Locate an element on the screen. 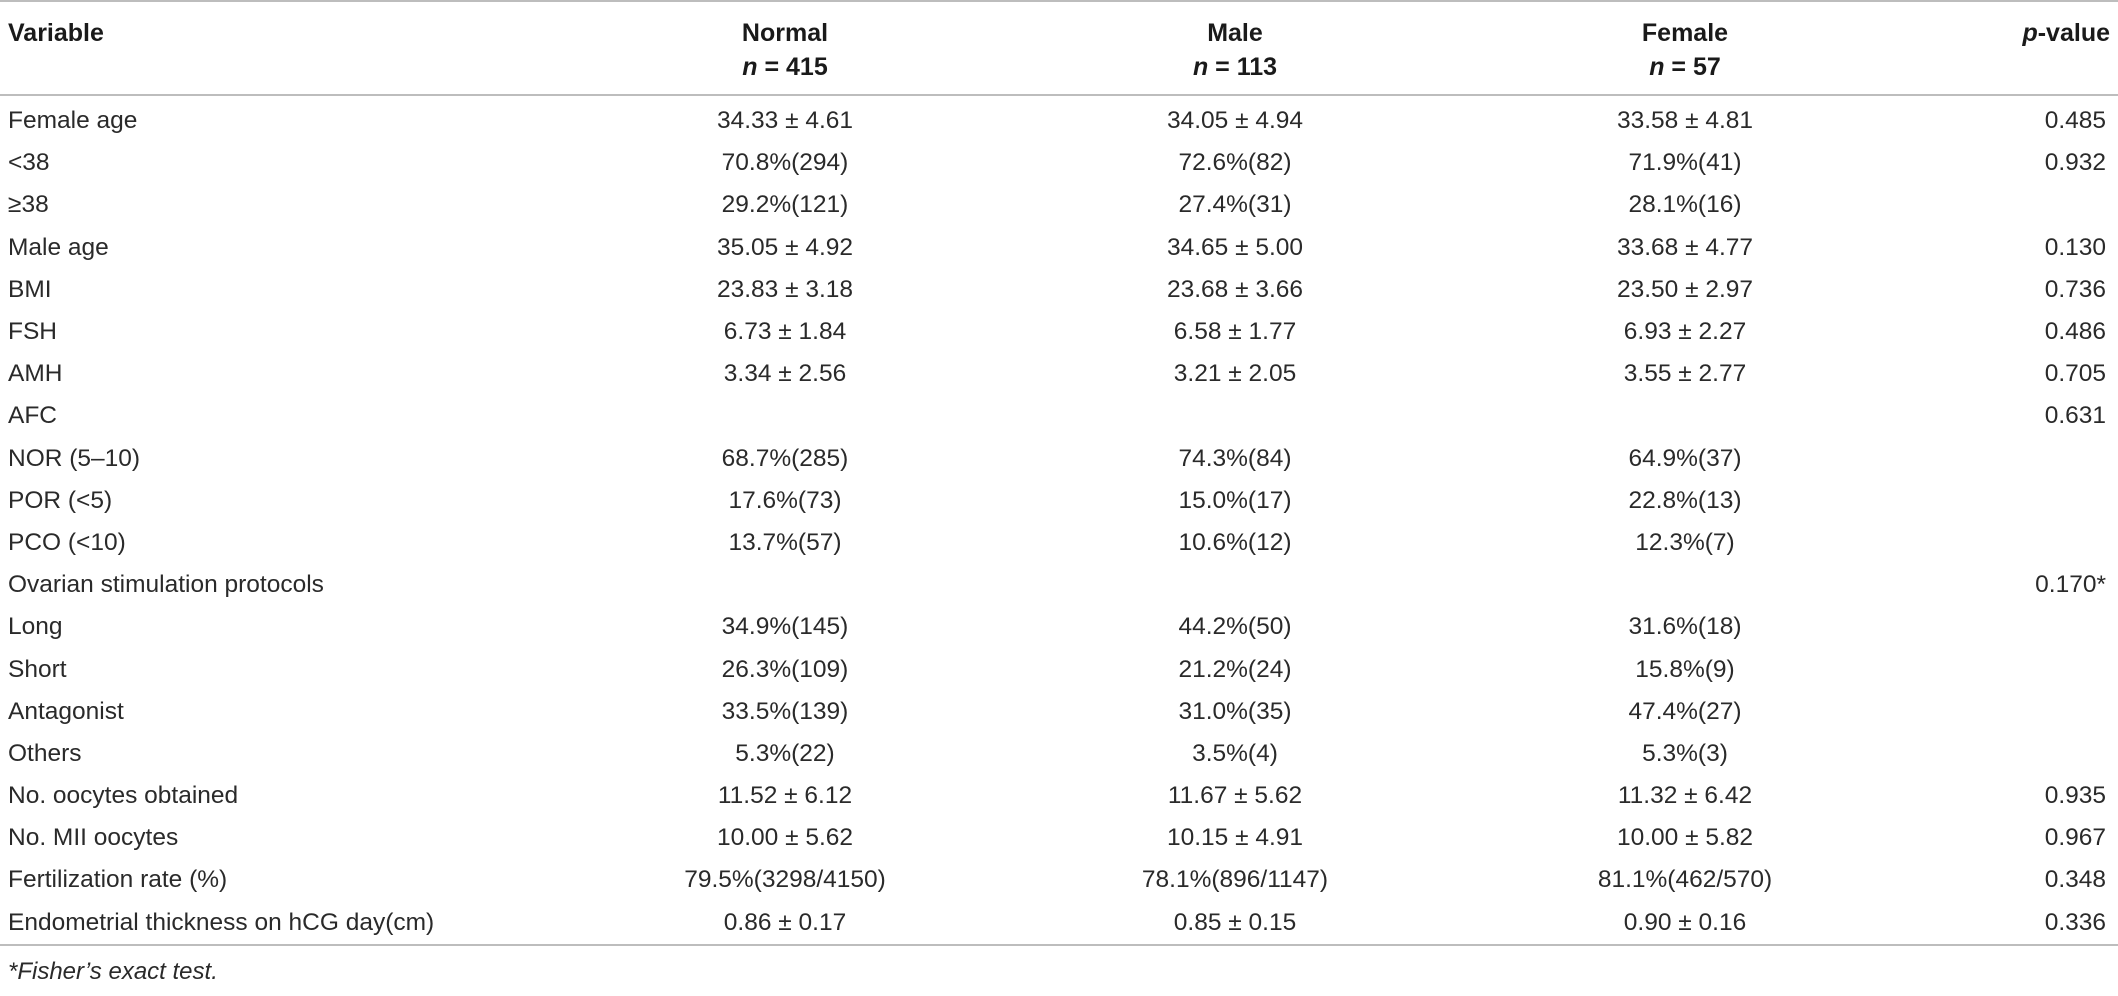  cell-male: 44.2%(50) is located at coordinates (1235, 627).